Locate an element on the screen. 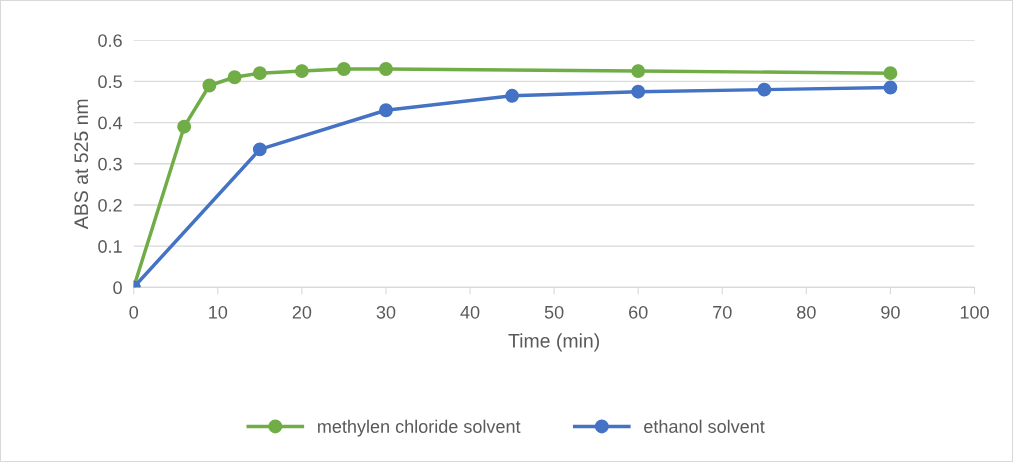 The image size is (1013, 462). legend-label: ethanol solvent is located at coordinates (704, 426).